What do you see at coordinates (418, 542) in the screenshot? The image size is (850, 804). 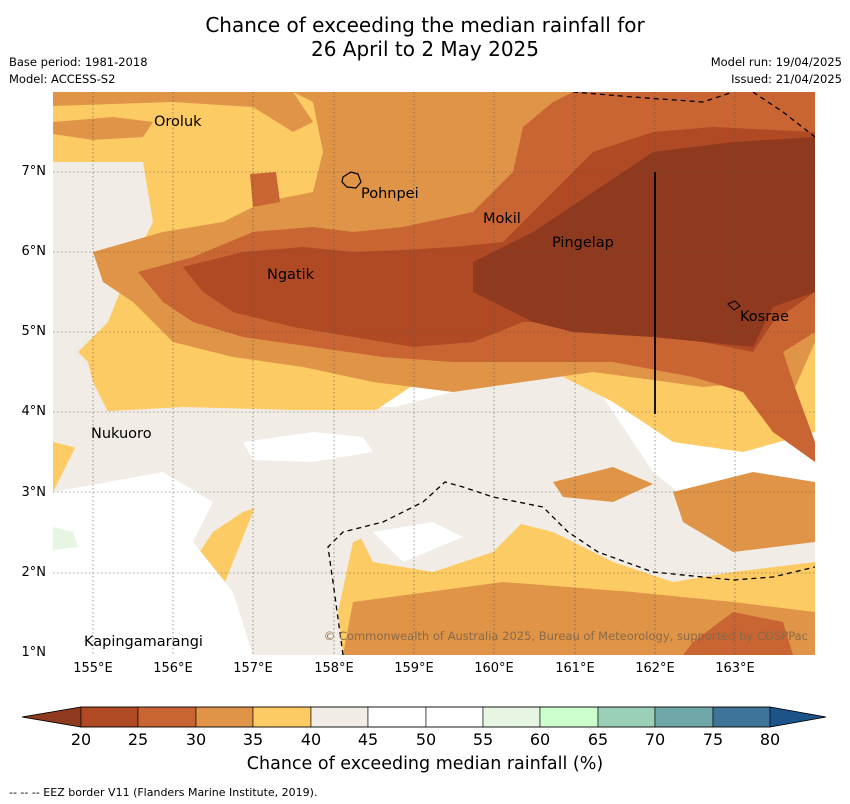 I see `band-45-50-mid` at bounding box center [418, 542].